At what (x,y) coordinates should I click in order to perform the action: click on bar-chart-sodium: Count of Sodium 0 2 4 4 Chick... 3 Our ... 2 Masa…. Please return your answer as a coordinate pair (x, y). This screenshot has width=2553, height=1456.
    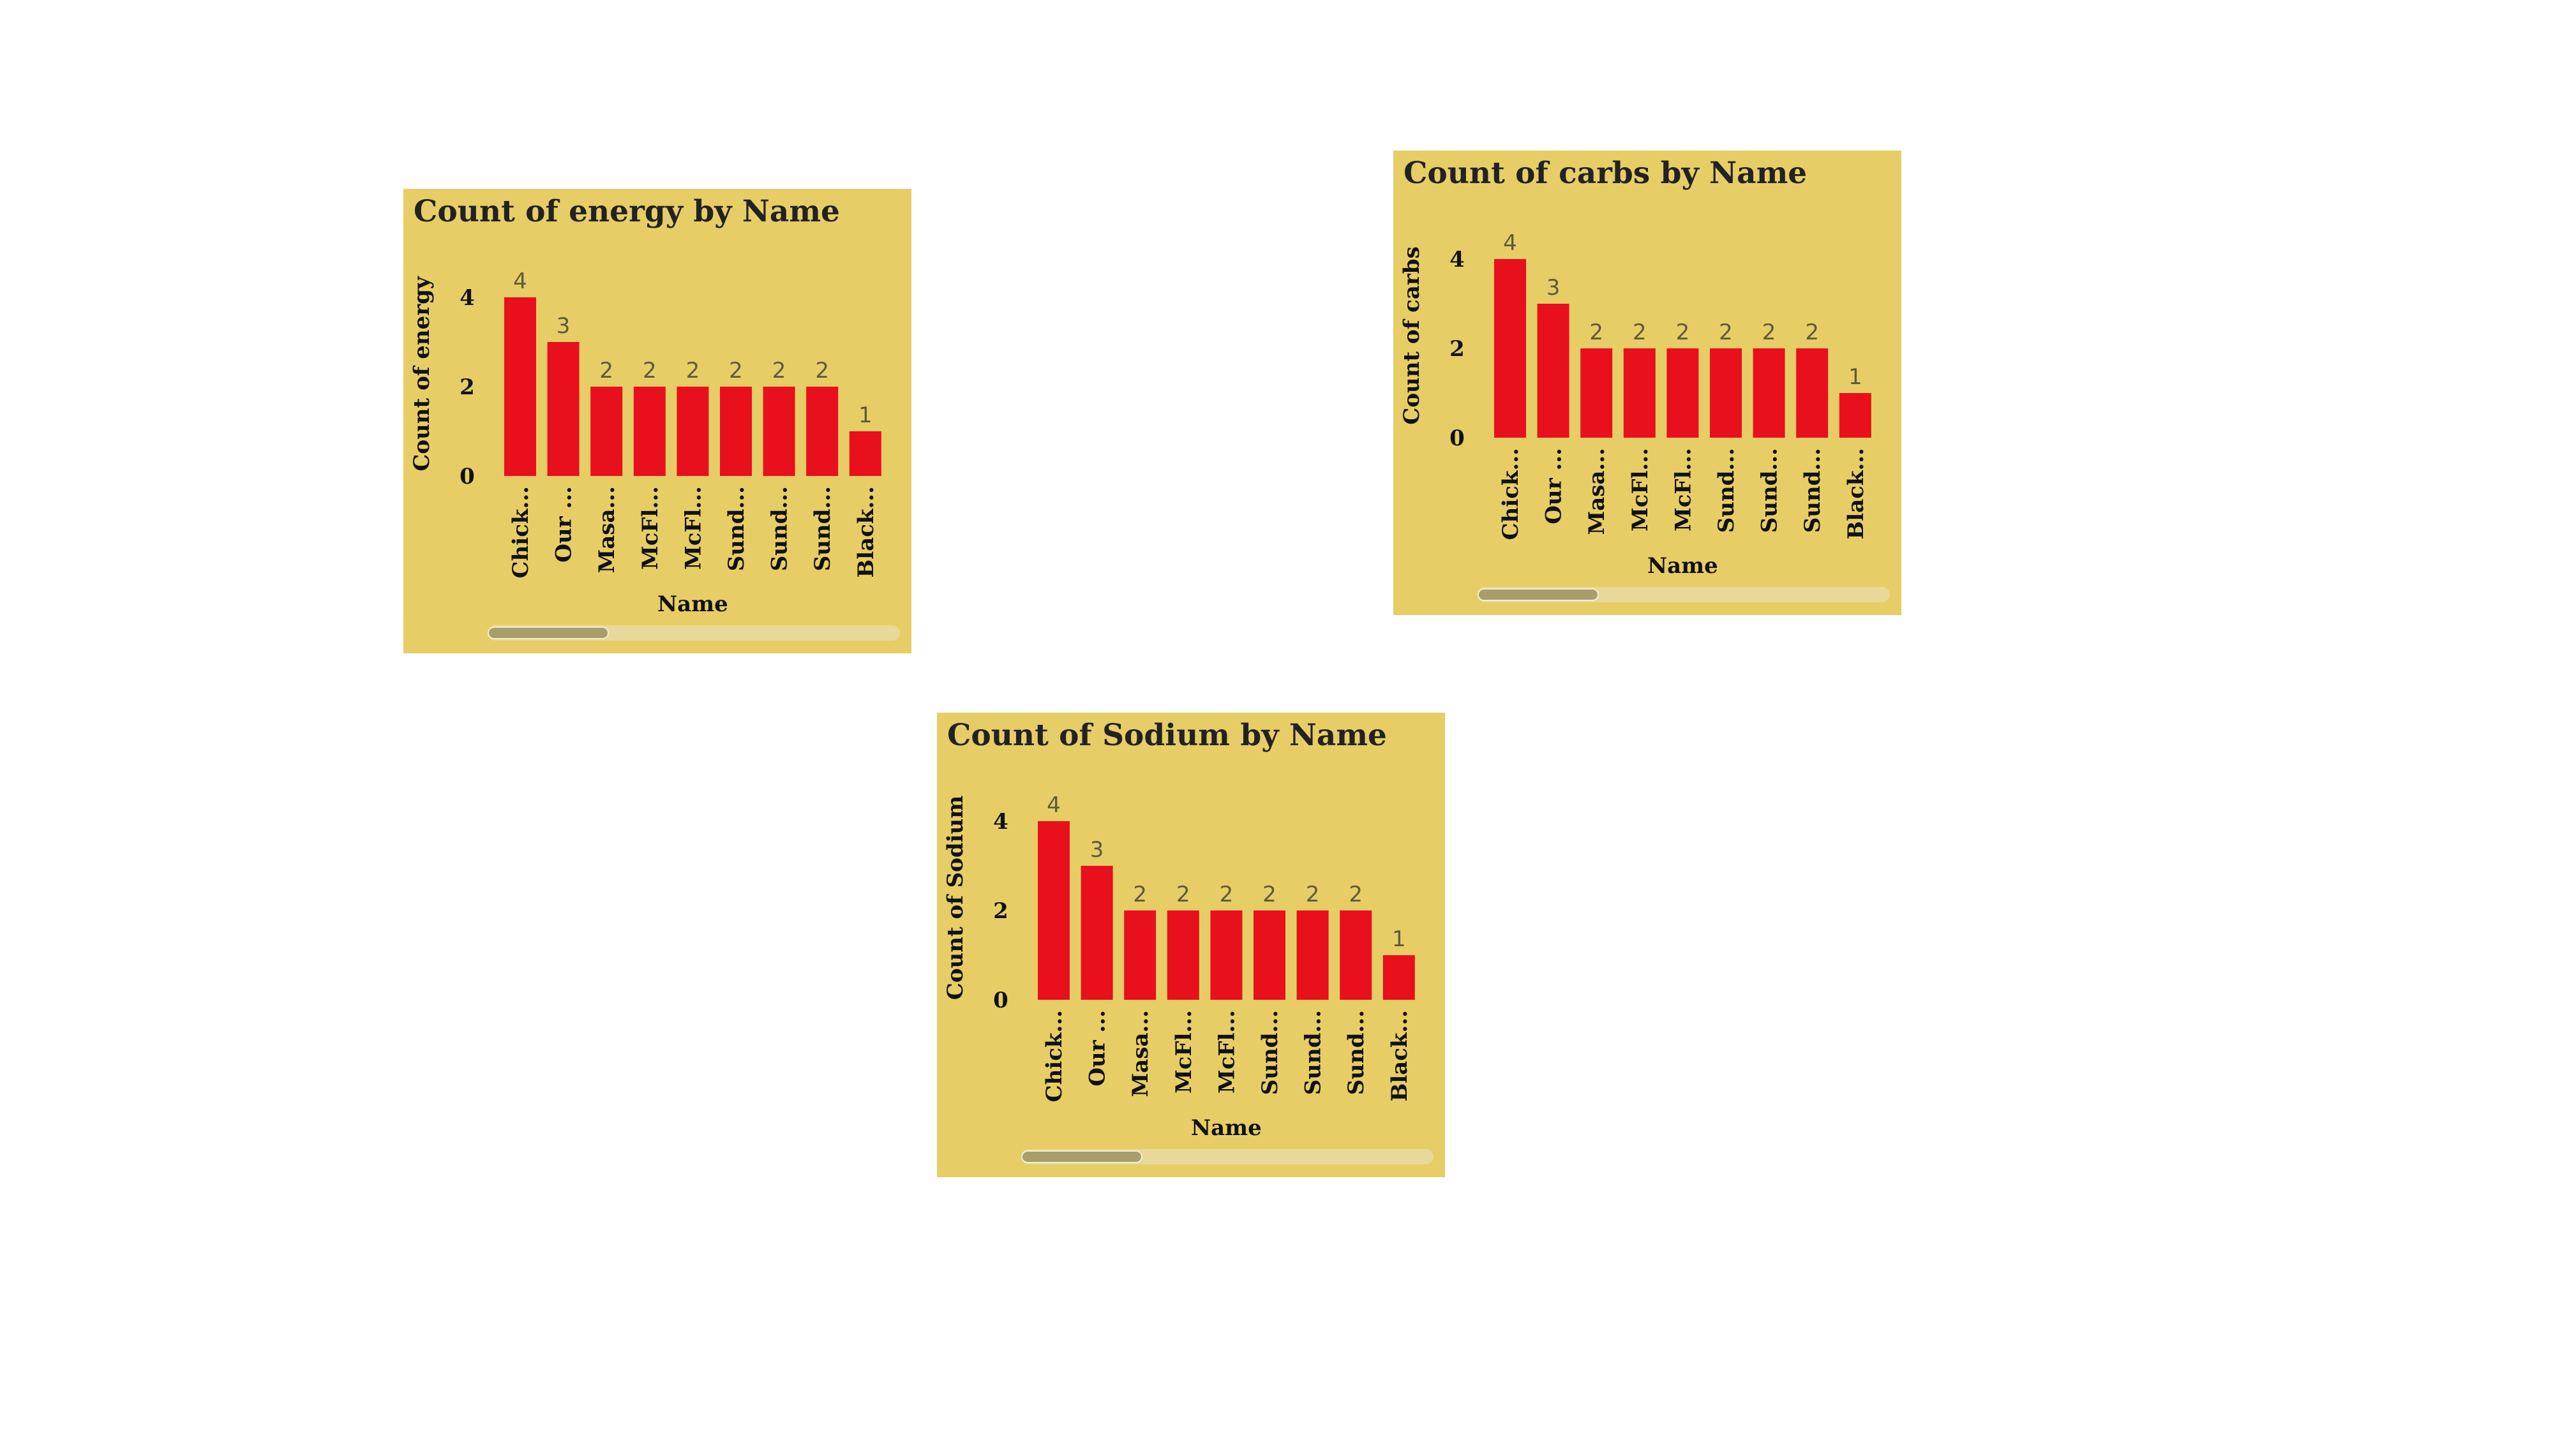
    Looking at the image, I should click on (1179, 966).